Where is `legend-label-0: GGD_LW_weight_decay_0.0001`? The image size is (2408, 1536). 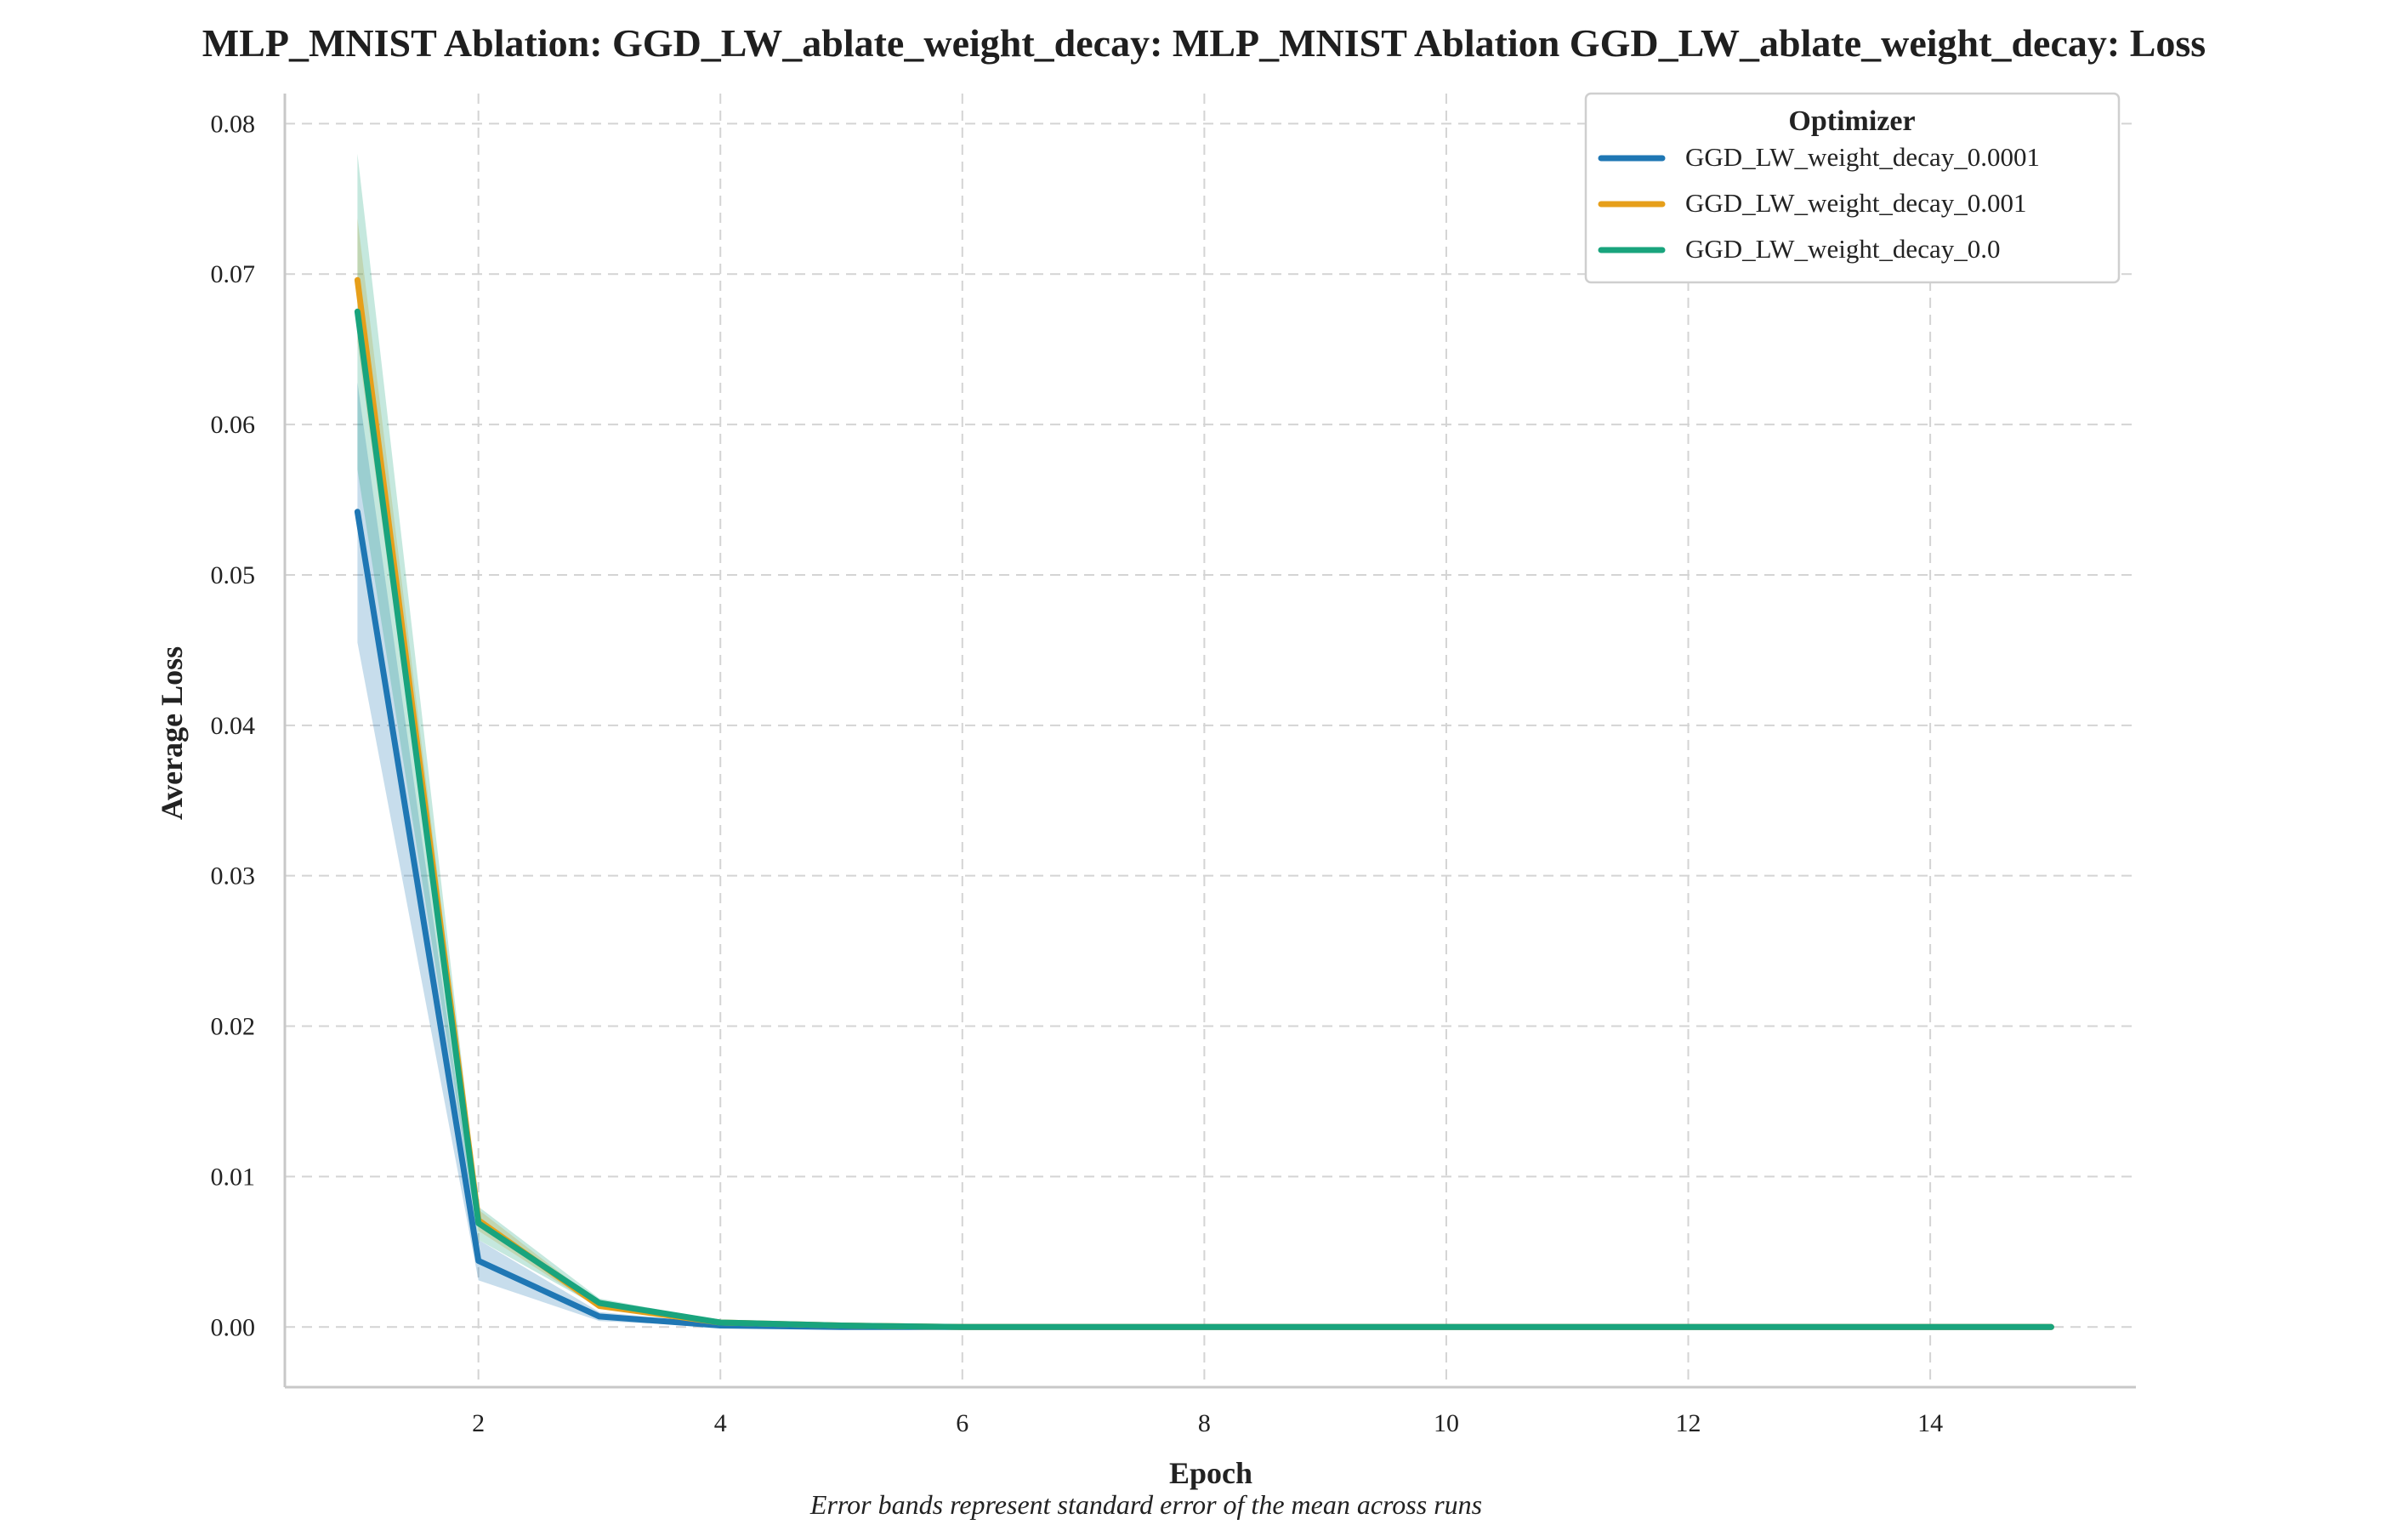 legend-label-0: GGD_LW_weight_decay_0.0001 is located at coordinates (1862, 157).